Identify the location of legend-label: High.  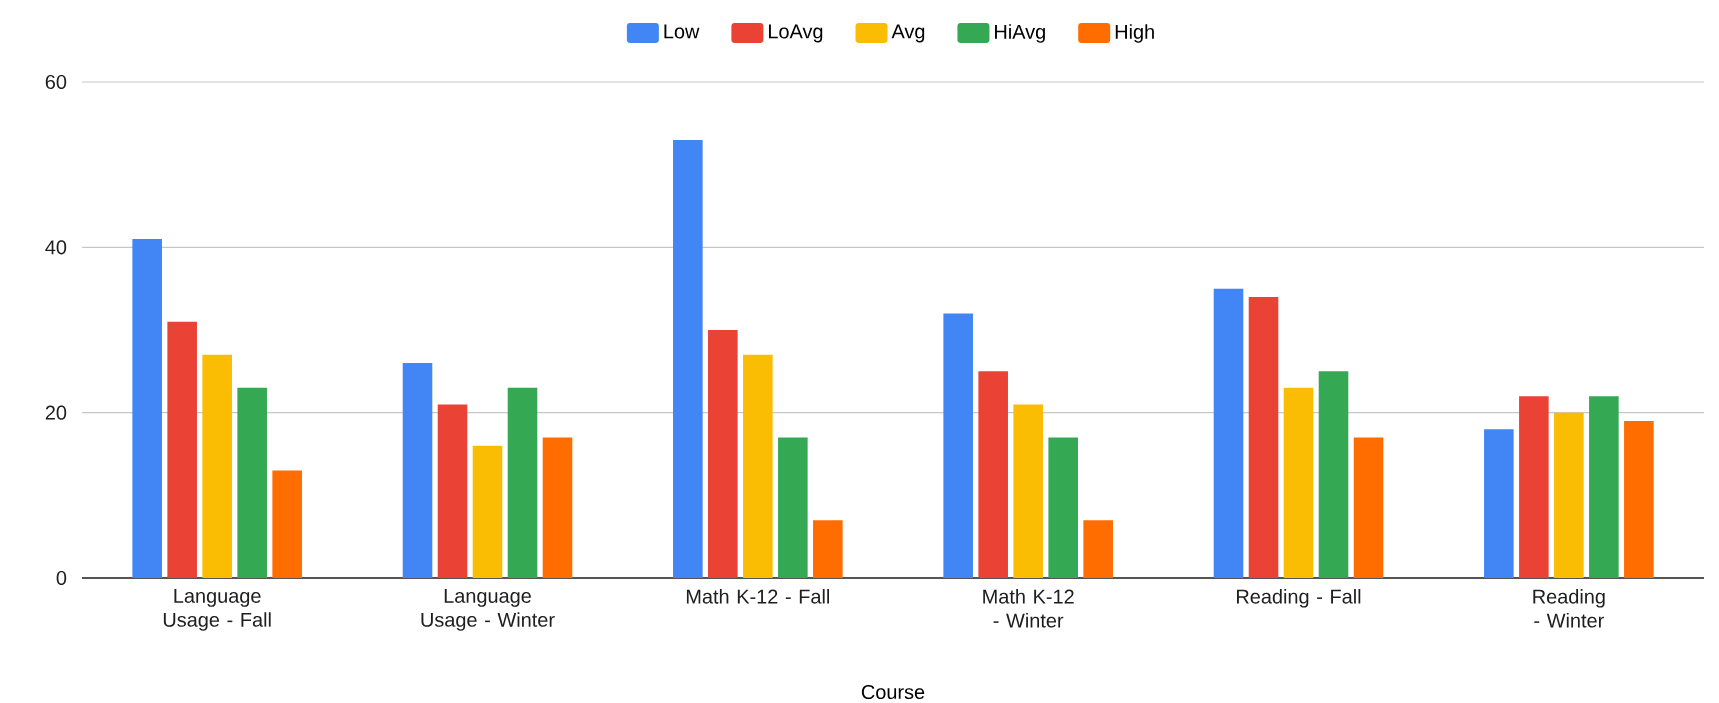
(1134, 33).